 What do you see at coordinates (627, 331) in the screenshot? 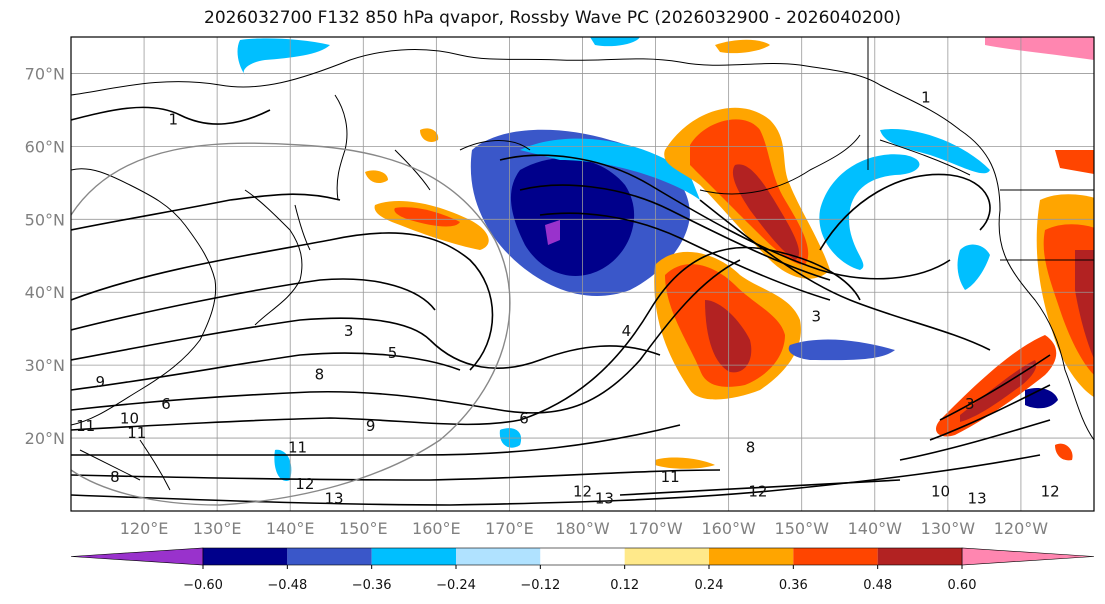
I see `contour-label: 4` at bounding box center [627, 331].